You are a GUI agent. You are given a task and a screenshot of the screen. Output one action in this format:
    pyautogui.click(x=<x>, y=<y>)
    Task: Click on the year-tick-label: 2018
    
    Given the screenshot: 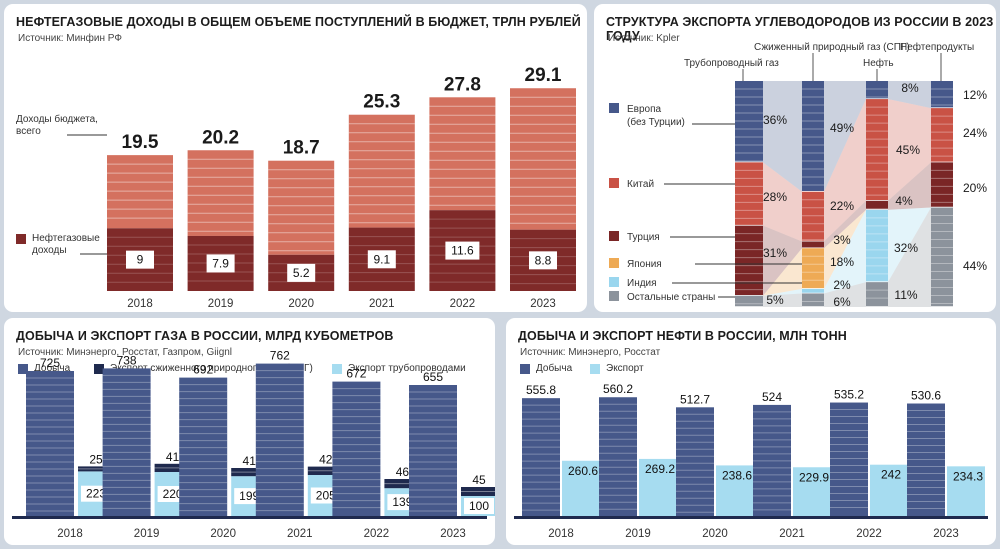 What is the action you would take?
    pyautogui.click(x=70, y=534)
    